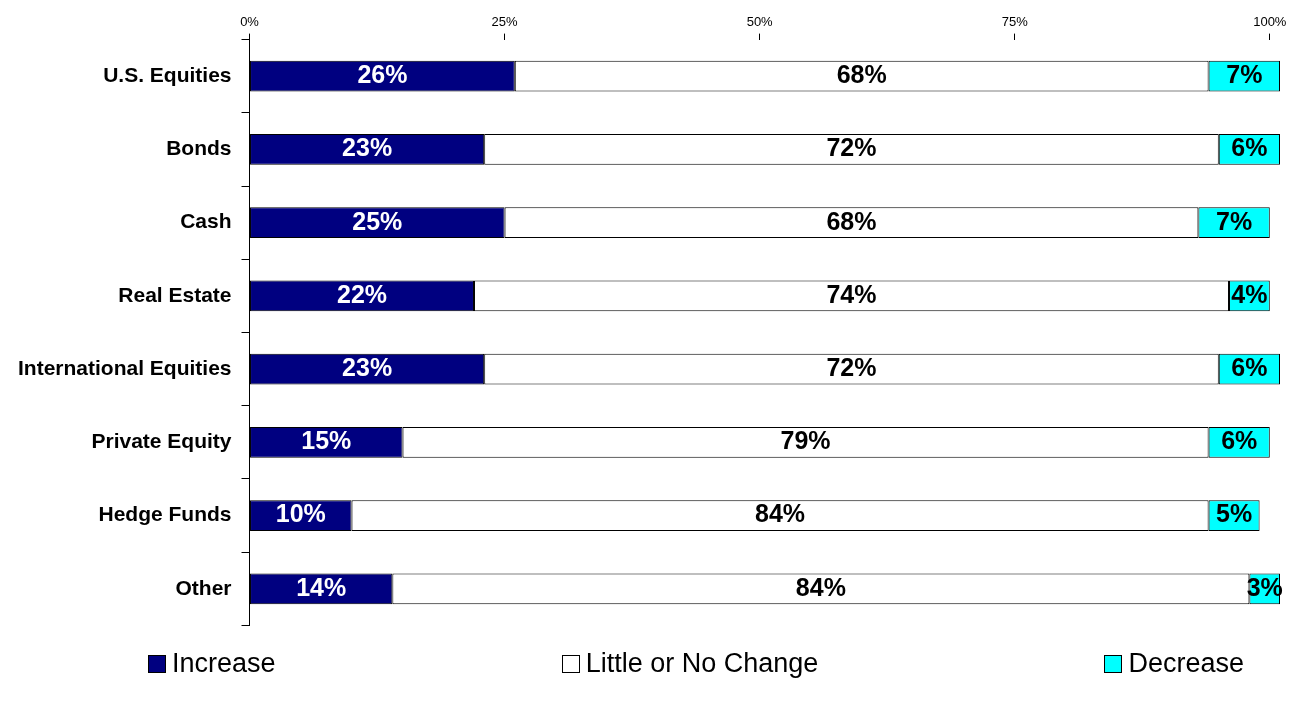 The image size is (1312, 718). Describe the element at coordinates (165, 514) in the screenshot. I see `y-tick-label: Hedge Funds` at that location.